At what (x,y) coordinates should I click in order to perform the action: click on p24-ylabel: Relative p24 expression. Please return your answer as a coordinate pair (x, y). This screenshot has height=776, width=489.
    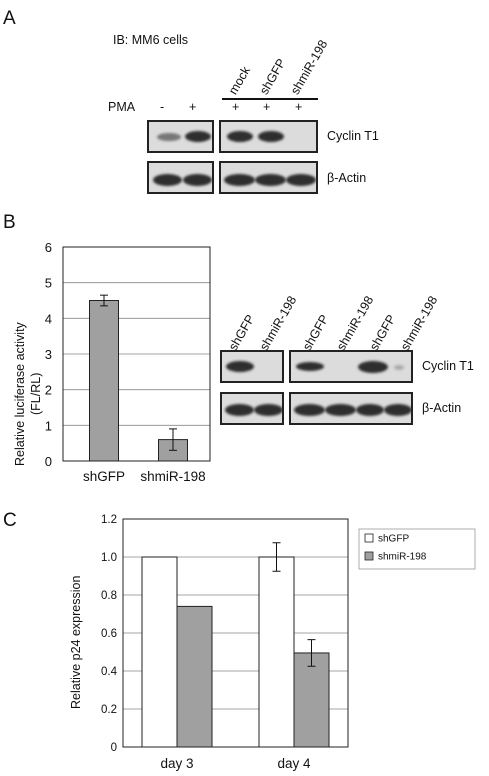
    Looking at the image, I should click on (76, 642).